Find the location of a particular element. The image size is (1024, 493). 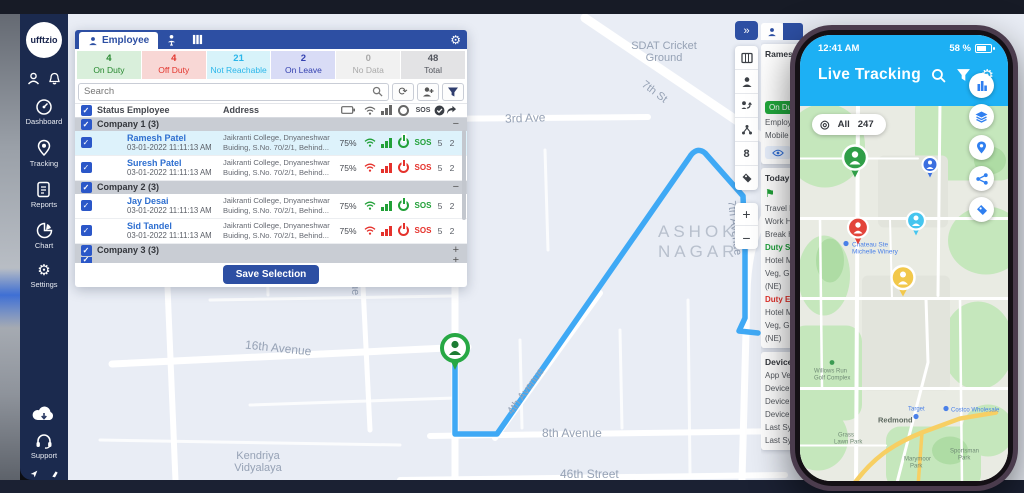

employee-time: 03-01-2022 11:11:13 AM is located at coordinates (169, 236).